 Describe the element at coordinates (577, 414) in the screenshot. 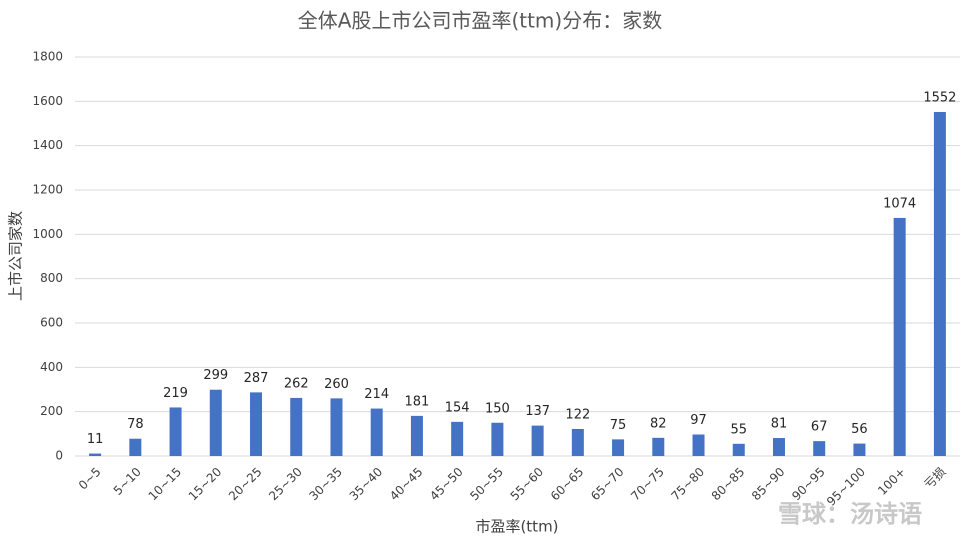

I see `data-label: 122` at that location.